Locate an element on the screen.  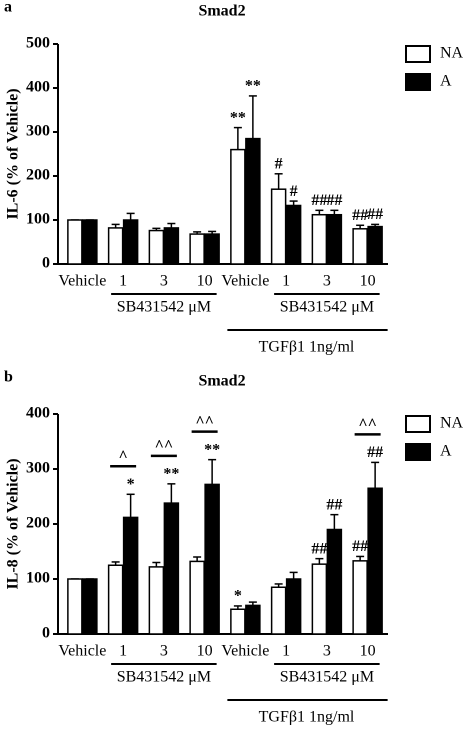
y-axis-label: IL-8 (% of Vehicle) is located at coordinates (13, 523).